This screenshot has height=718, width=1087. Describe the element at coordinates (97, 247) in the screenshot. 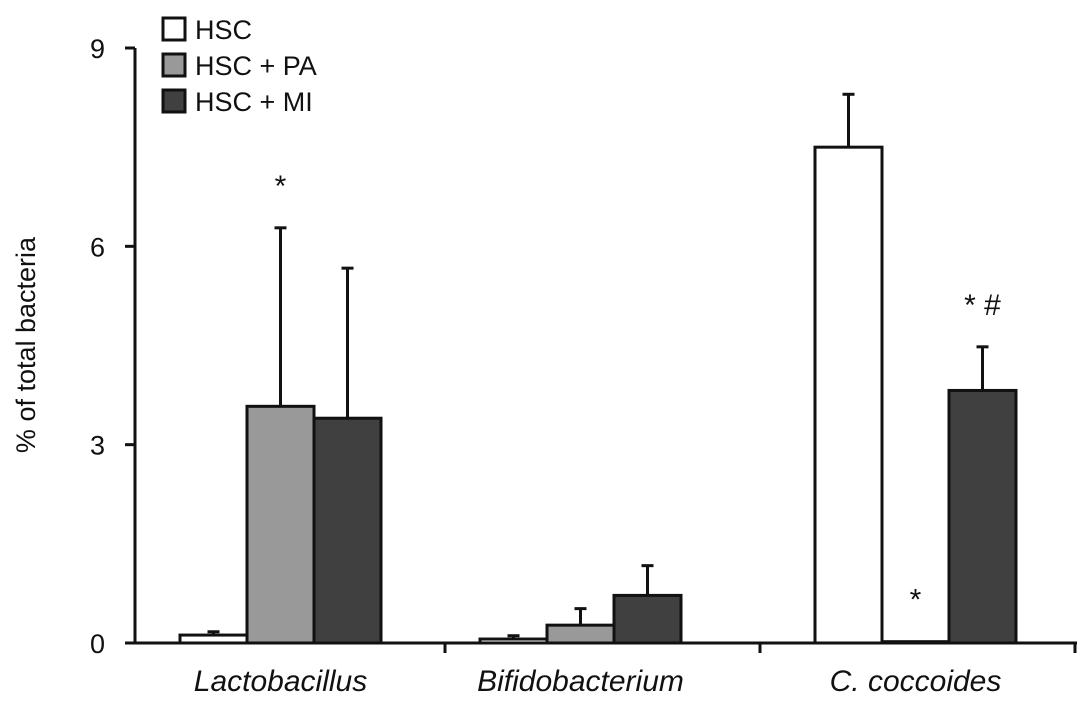

I see `y-tick-label: 6` at that location.